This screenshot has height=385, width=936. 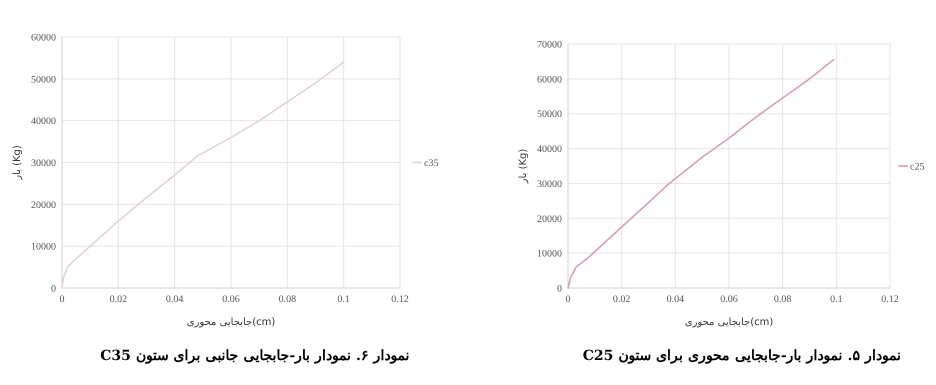 What do you see at coordinates (255, 356) in the screenshot?
I see `text: نمودار ۶. نمودار بار-جابجایی جانبی برای ستون C35` at bounding box center [255, 356].